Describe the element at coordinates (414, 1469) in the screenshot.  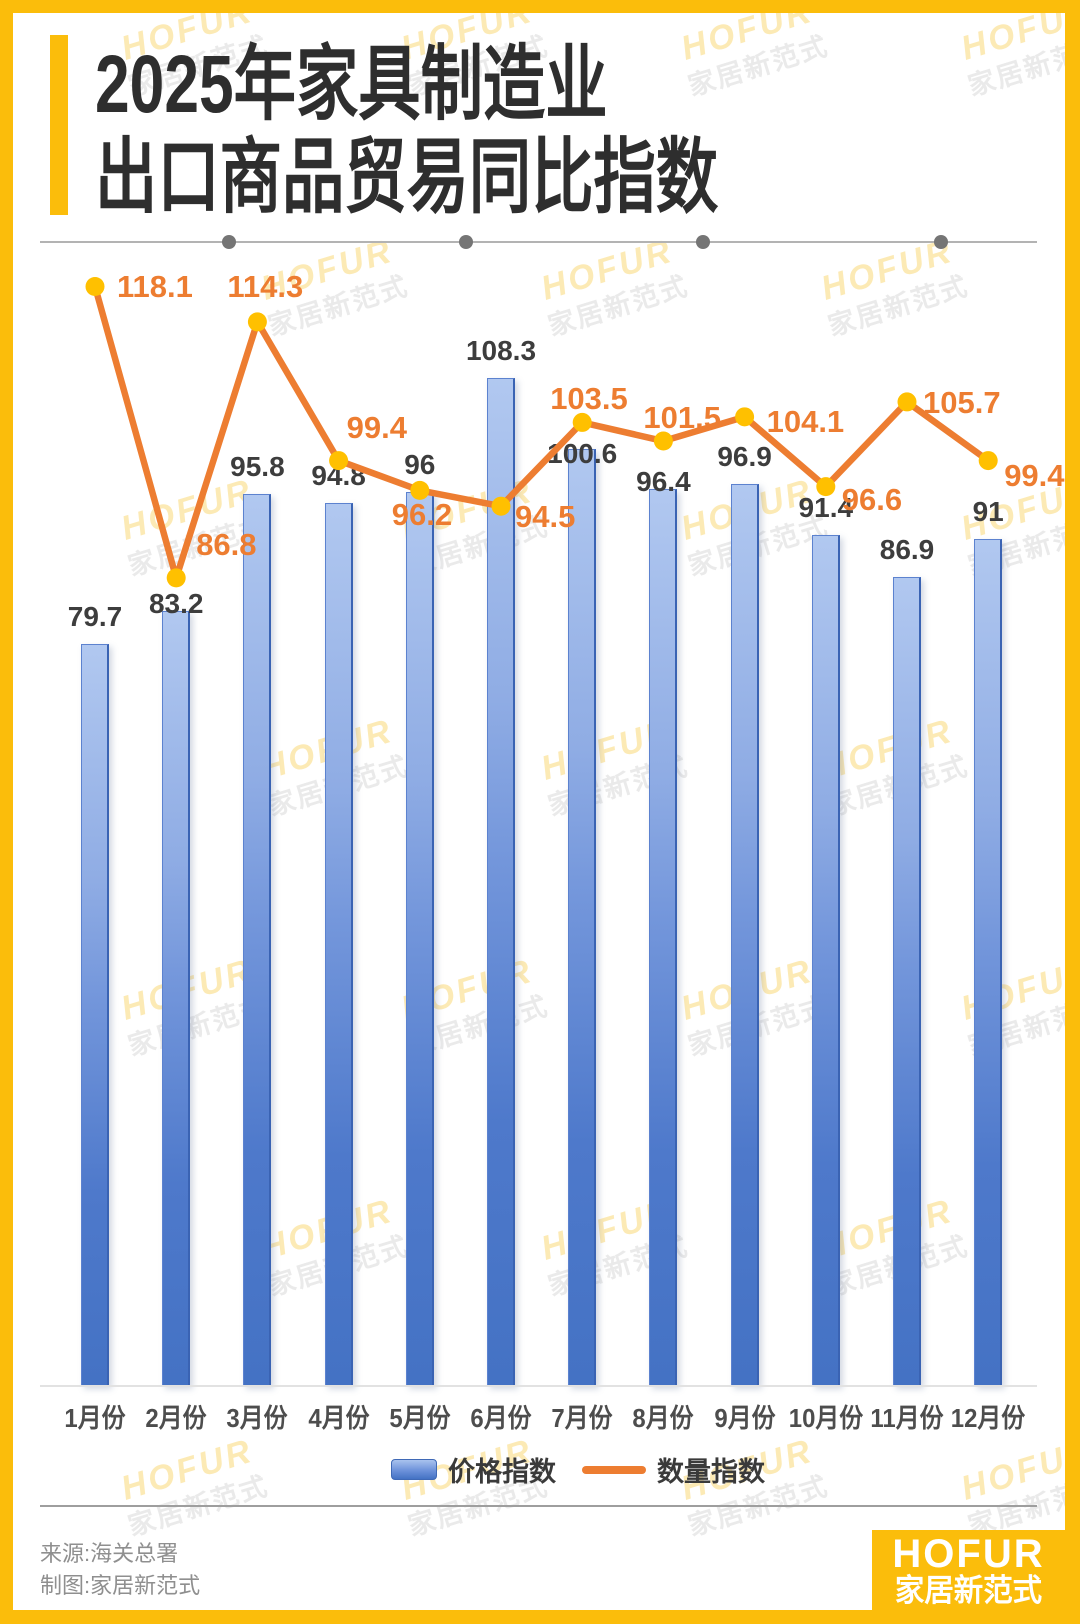
I see `legend-bar-swatch` at that location.